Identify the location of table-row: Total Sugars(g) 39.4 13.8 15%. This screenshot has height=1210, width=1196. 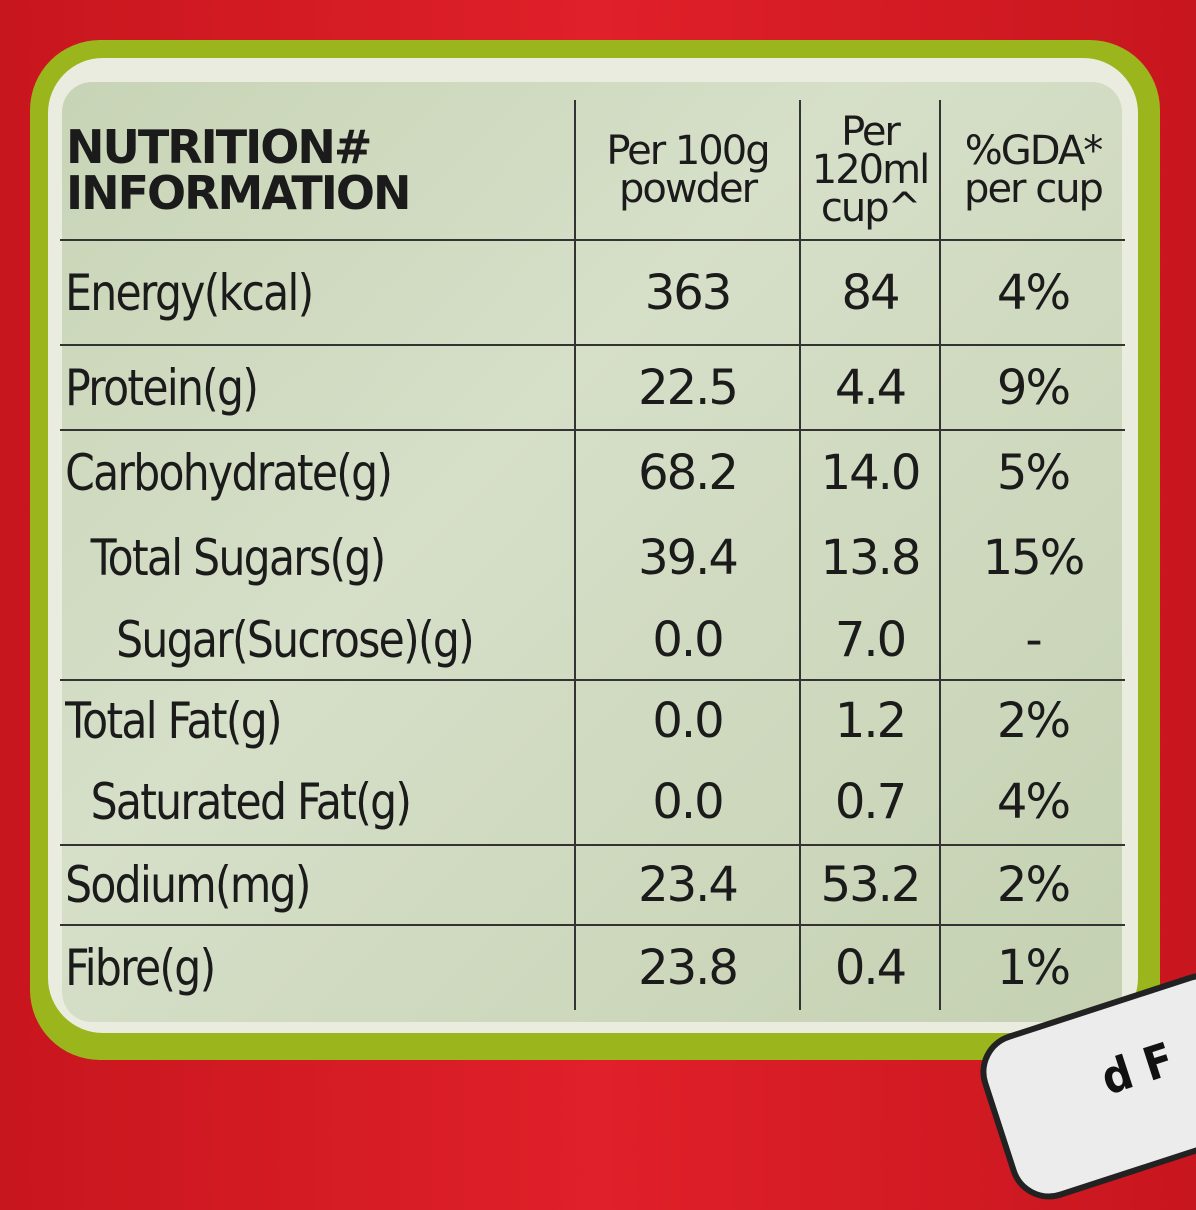
(592, 557).